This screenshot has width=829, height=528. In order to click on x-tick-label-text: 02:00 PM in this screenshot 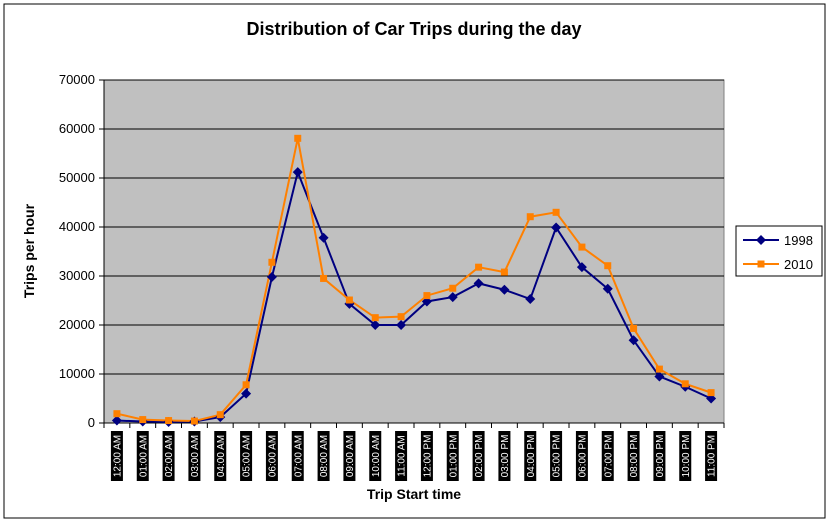, I will do `click(479, 456)`.